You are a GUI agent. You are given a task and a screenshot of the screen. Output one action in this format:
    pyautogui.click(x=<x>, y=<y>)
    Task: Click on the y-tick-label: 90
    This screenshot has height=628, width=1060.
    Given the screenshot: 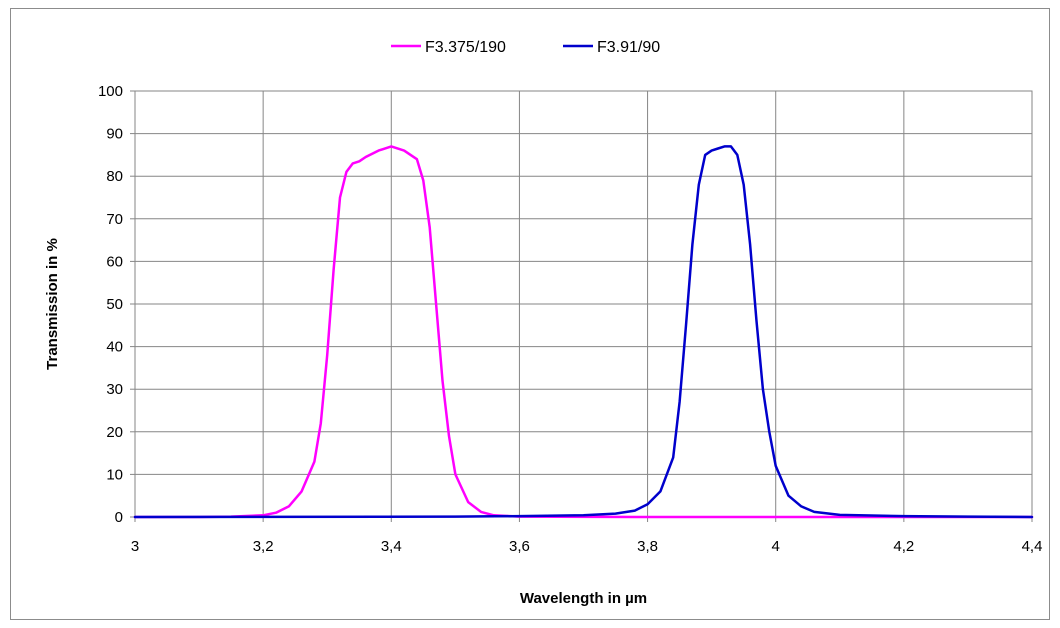 What is the action you would take?
    pyautogui.click(x=114, y=134)
    